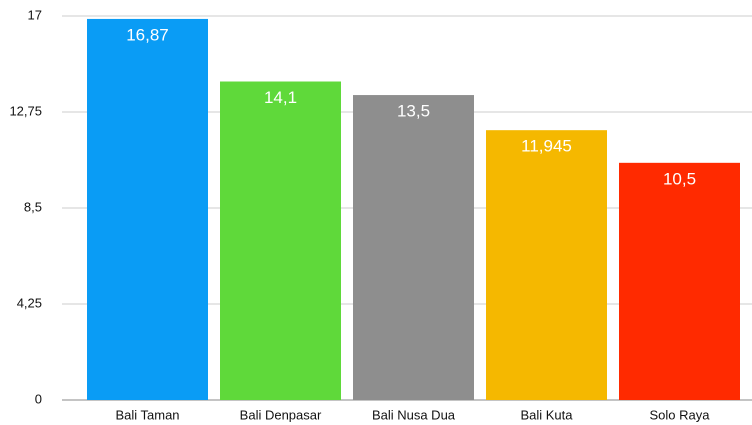 Image resolution: width=752 pixels, height=425 pixels. Describe the element at coordinates (38, 398) in the screenshot. I see `y-tick-label: 0` at that location.